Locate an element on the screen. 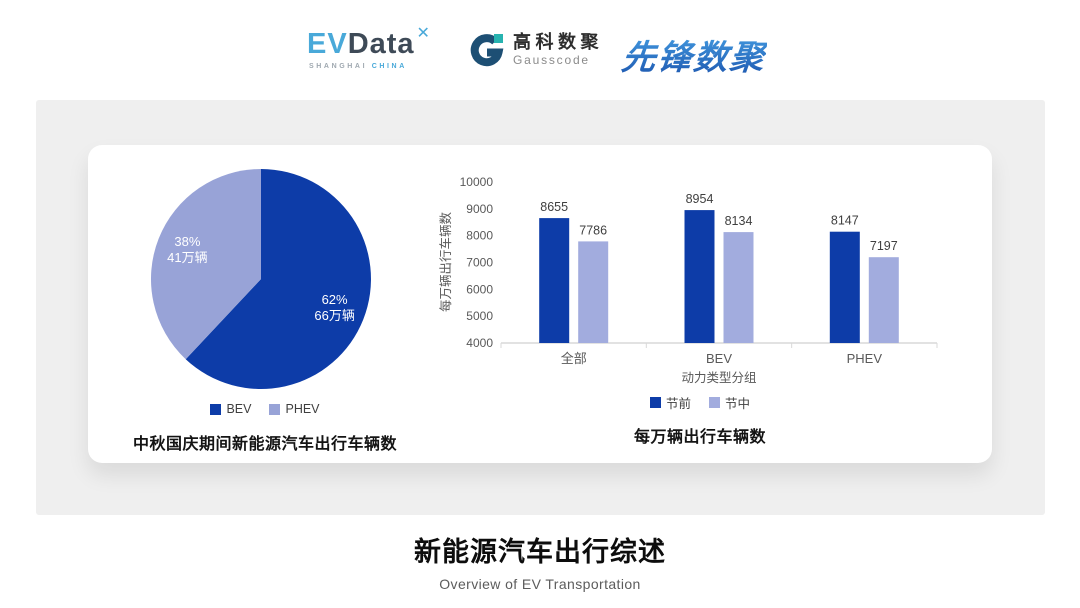  legend-item-BEV: BEV is located at coordinates (230, 409).